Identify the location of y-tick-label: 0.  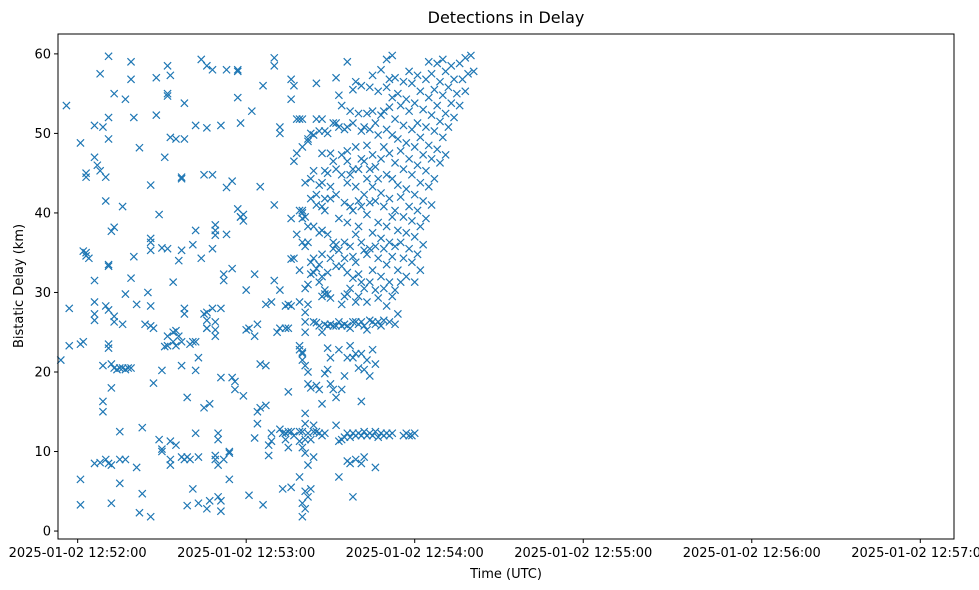
(47, 532).